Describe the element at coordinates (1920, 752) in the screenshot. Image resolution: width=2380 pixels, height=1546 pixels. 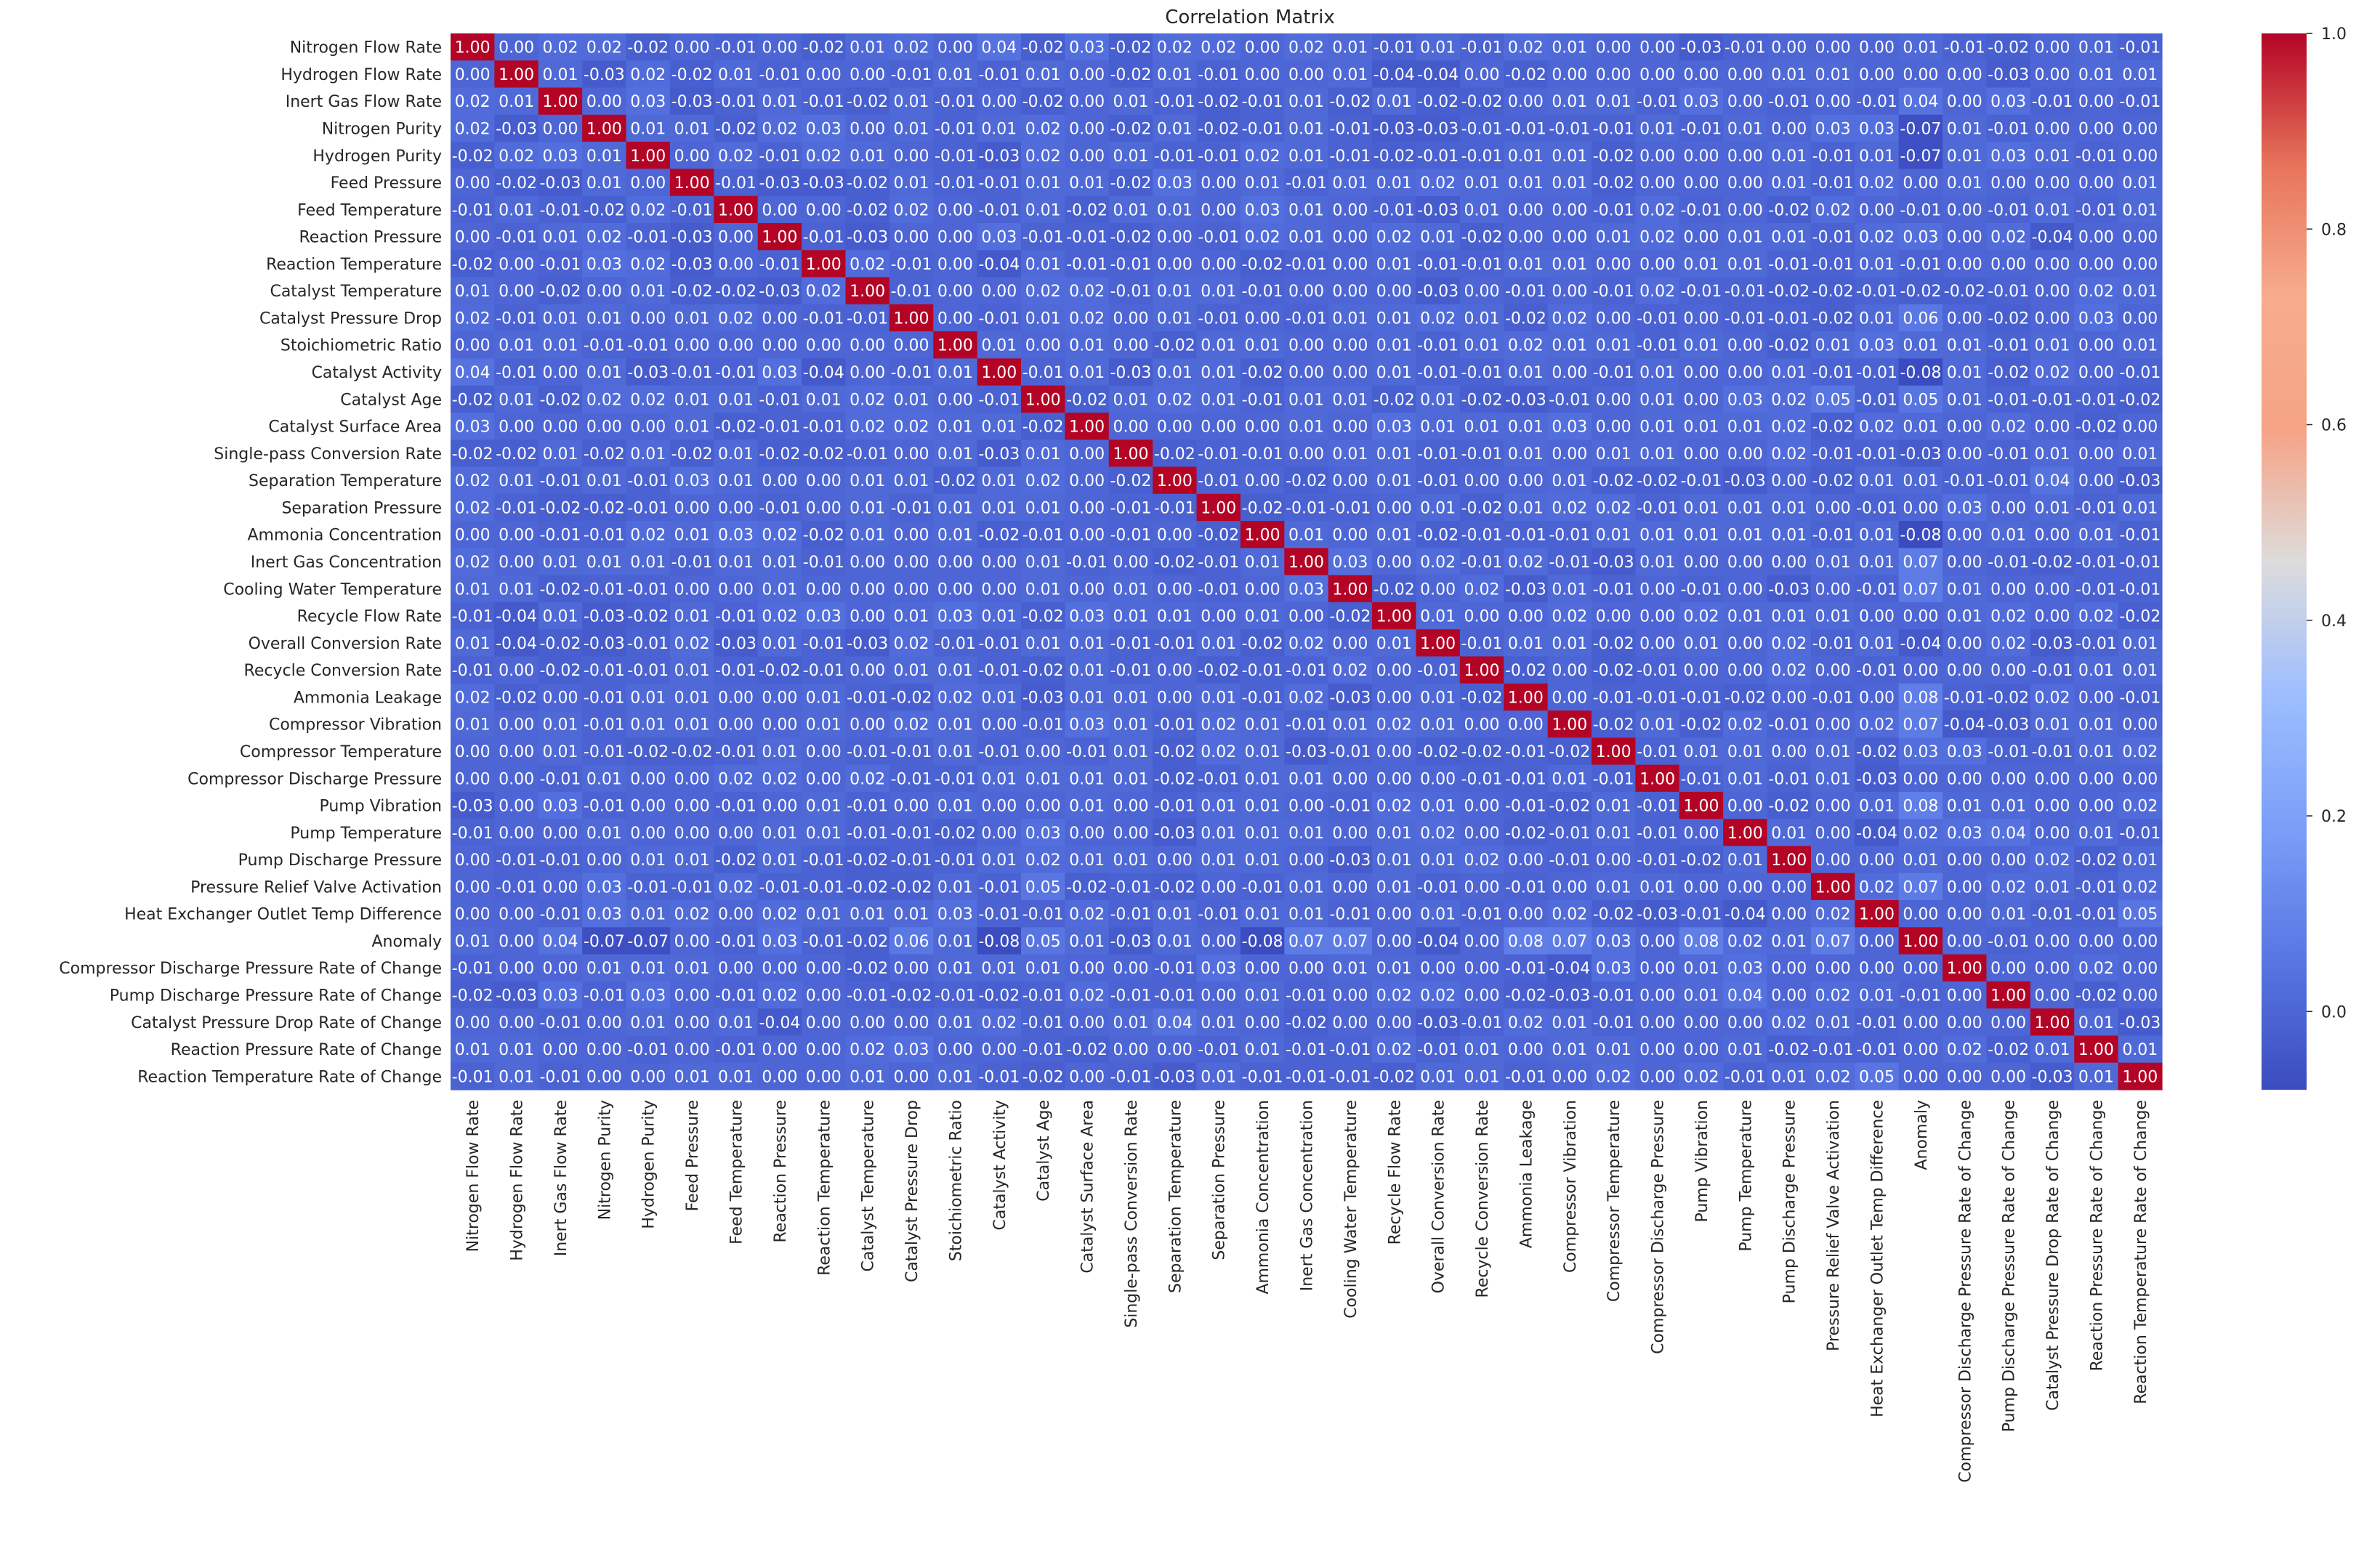
I see `cell-value-label: 0.03` at that location.